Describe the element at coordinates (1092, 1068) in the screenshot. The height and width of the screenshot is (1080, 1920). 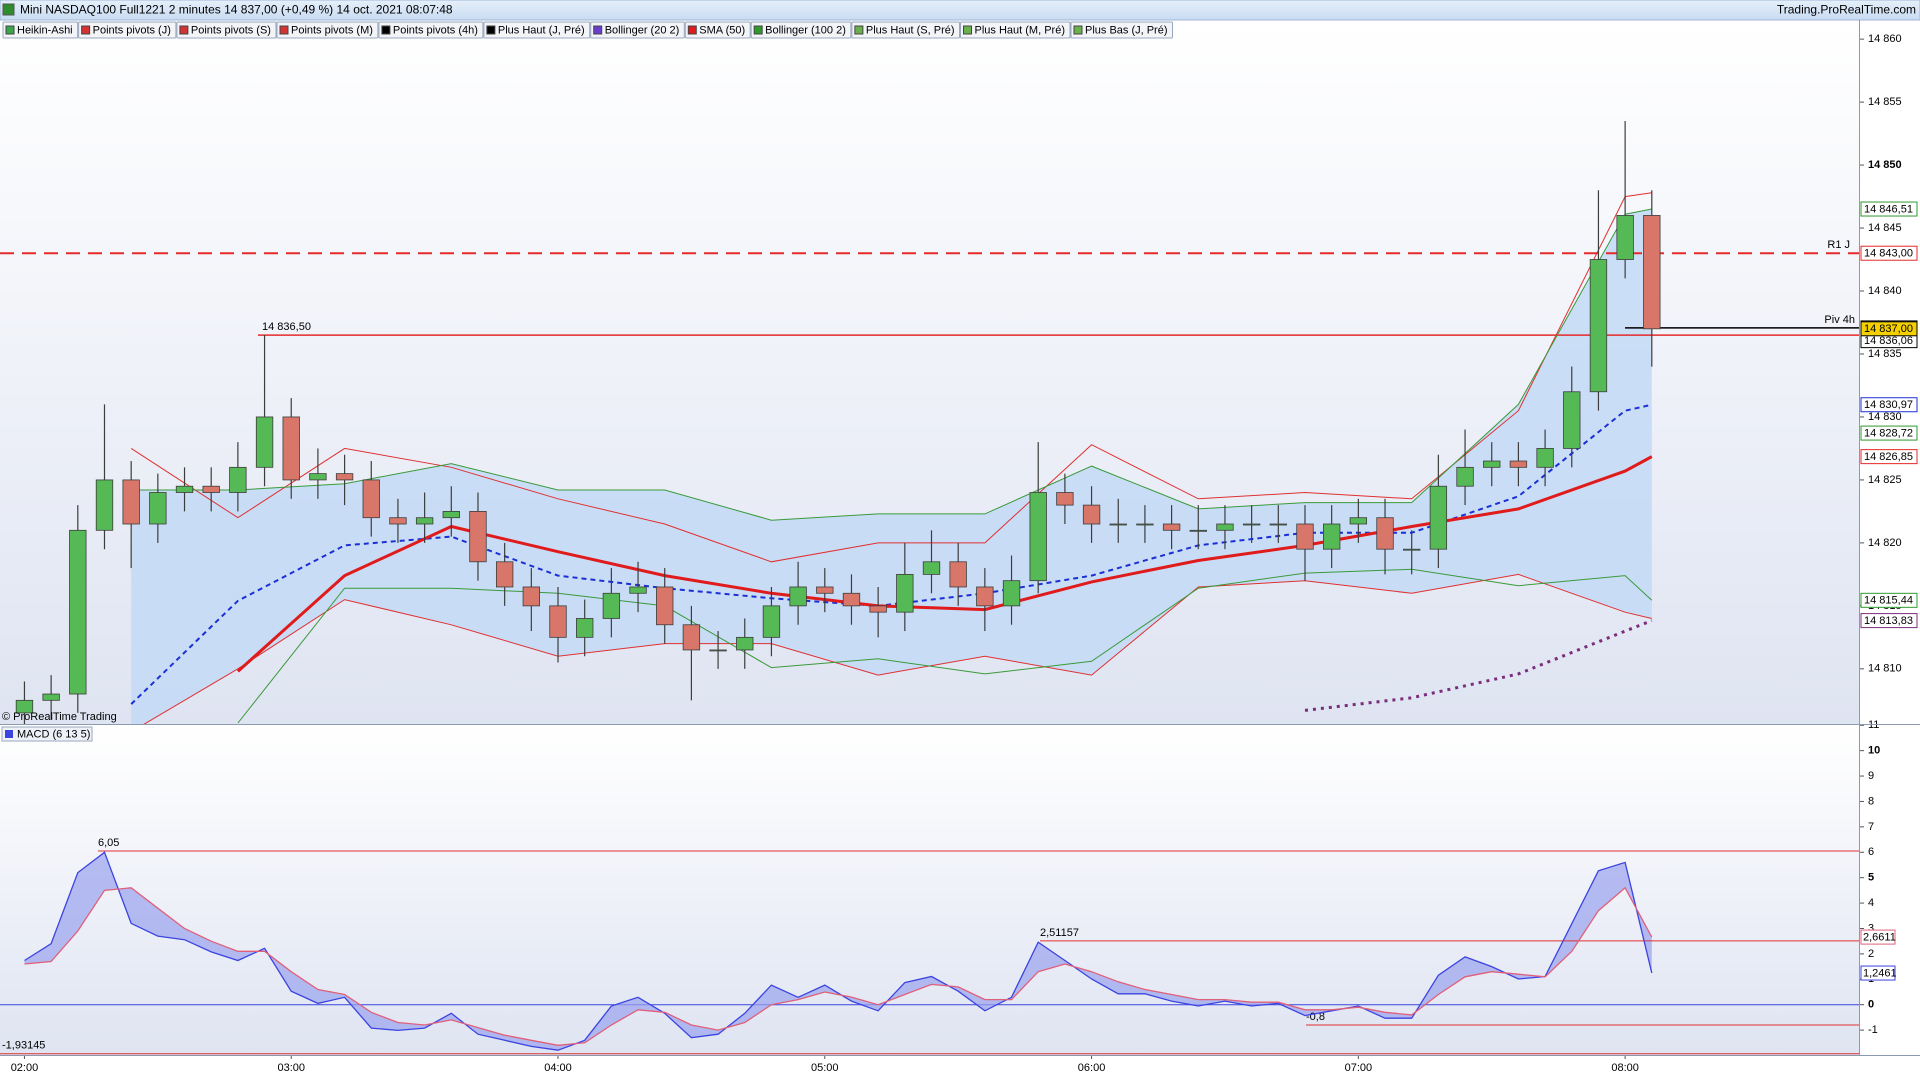
I see `x-tick-label: 06:00` at that location.